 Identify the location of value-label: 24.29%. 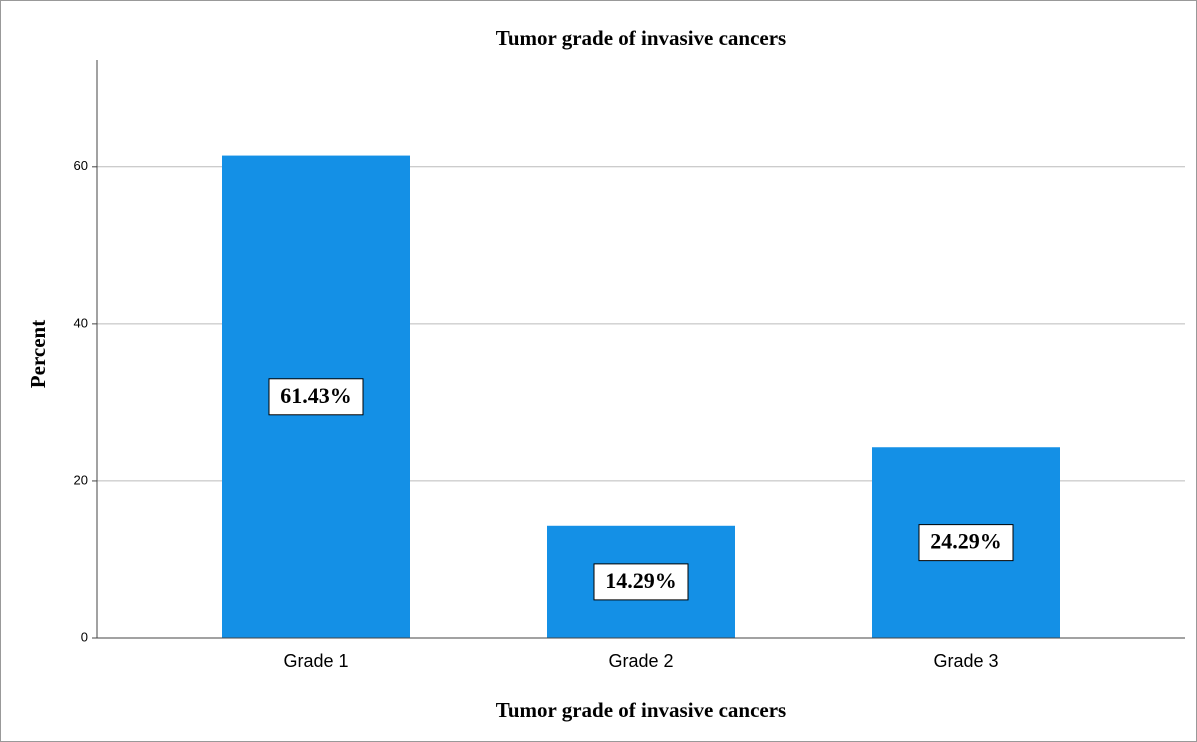
(966, 541).